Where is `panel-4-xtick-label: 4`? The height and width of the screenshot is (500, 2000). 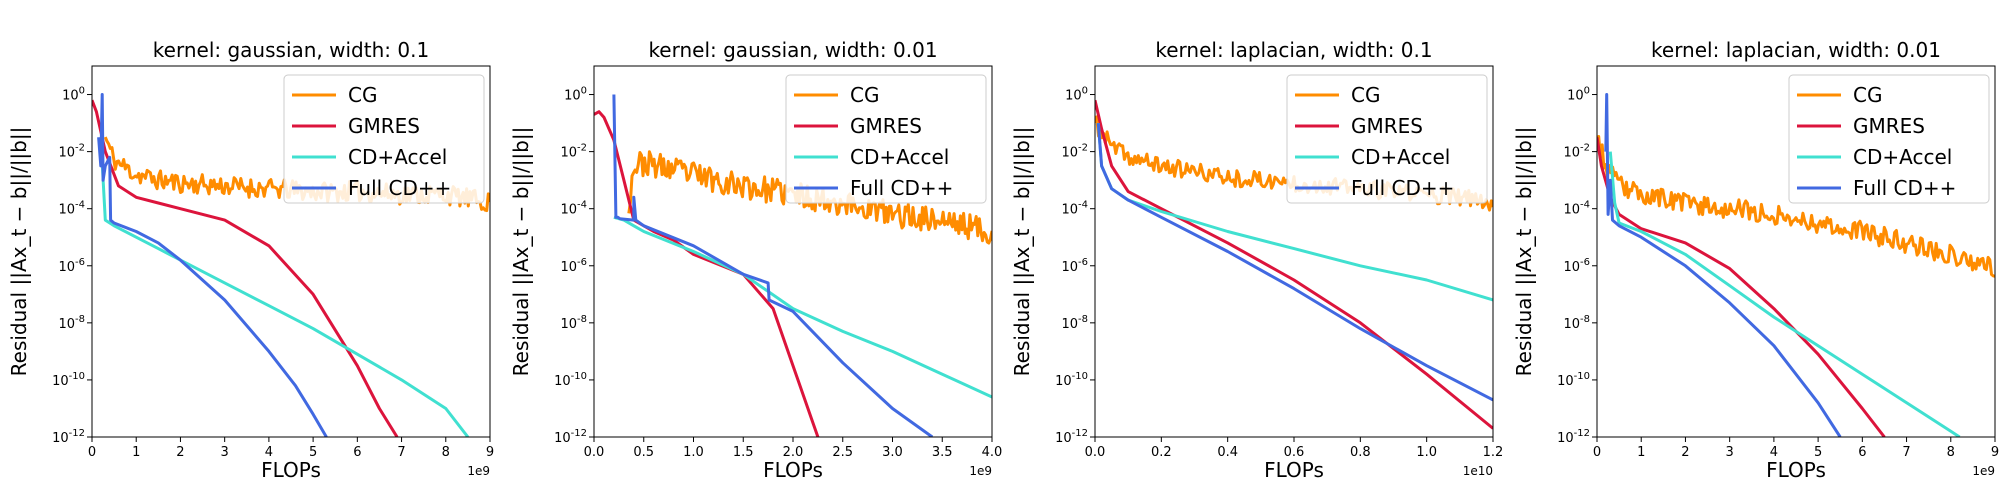 panel-4-xtick-label: 4 is located at coordinates (1774, 452).